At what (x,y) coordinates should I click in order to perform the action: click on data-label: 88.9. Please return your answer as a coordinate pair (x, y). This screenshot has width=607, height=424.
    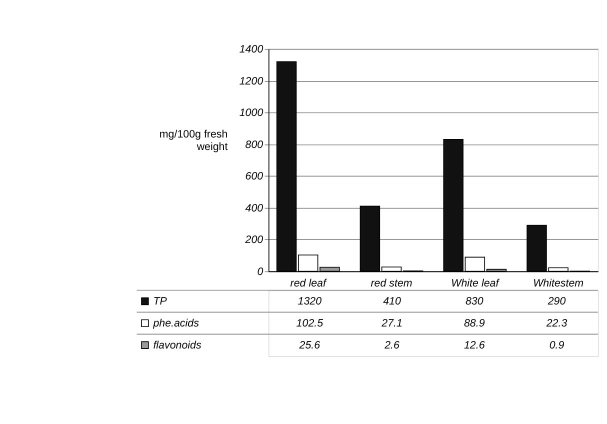
    Looking at the image, I should click on (474, 323).